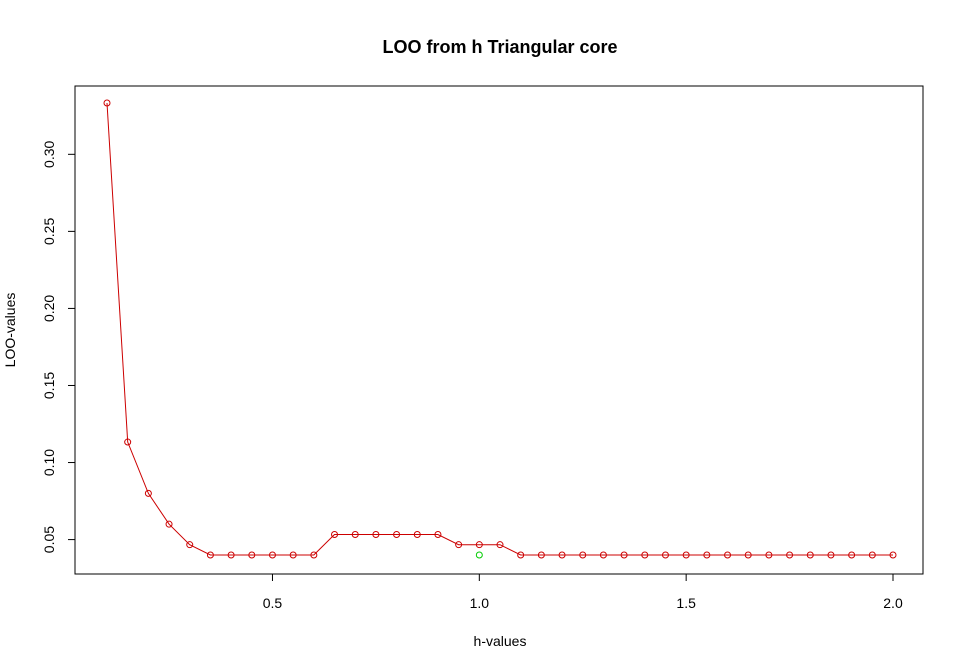 The image size is (961, 664). I want to click on highlight-point, so click(479, 555).